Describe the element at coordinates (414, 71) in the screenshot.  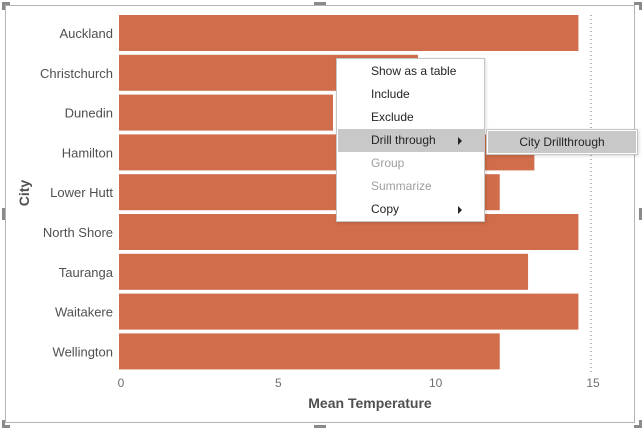
I see `menu-item-label: Show as a table` at that location.